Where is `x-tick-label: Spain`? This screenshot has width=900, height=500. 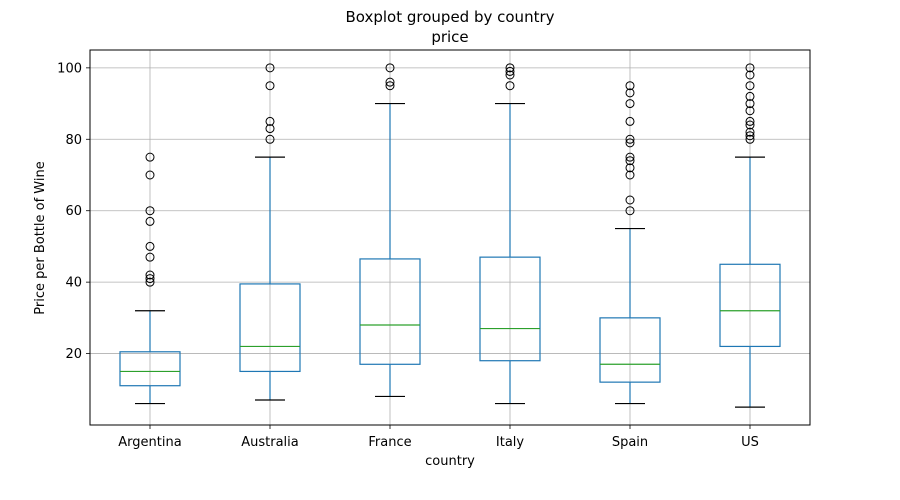
x-tick-label: Spain is located at coordinates (630, 442).